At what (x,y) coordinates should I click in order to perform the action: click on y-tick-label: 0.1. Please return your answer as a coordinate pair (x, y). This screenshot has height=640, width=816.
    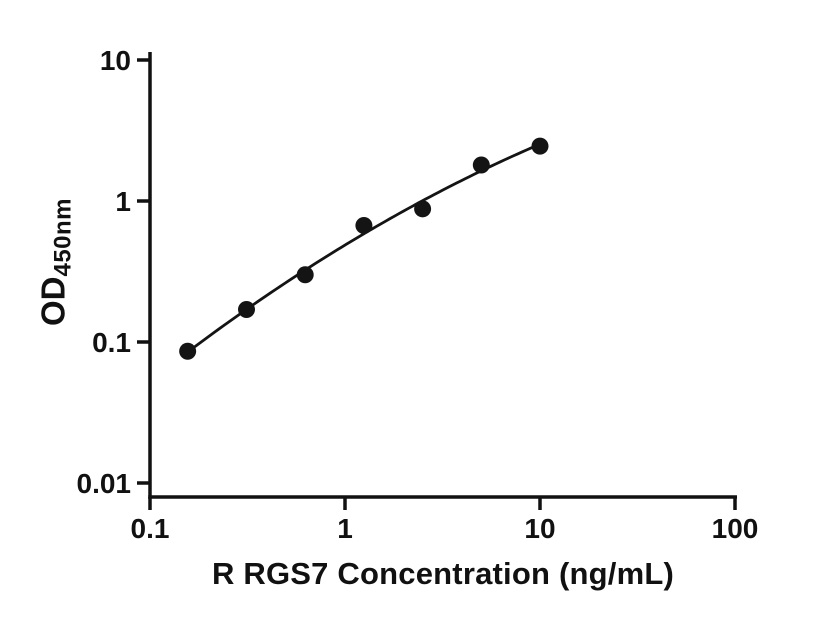
    Looking at the image, I should click on (111, 342).